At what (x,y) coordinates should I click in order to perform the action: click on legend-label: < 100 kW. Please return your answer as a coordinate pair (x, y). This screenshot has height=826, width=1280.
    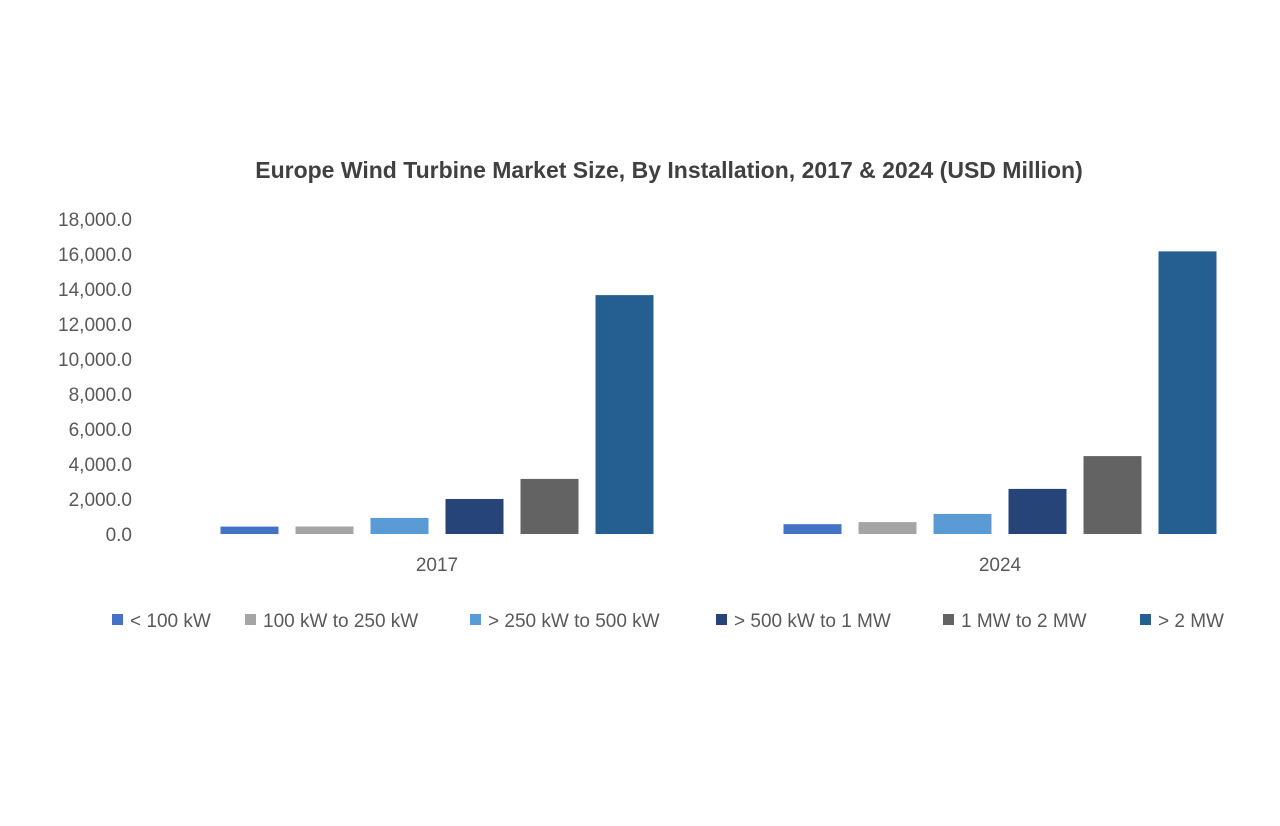
    Looking at the image, I should click on (170, 621).